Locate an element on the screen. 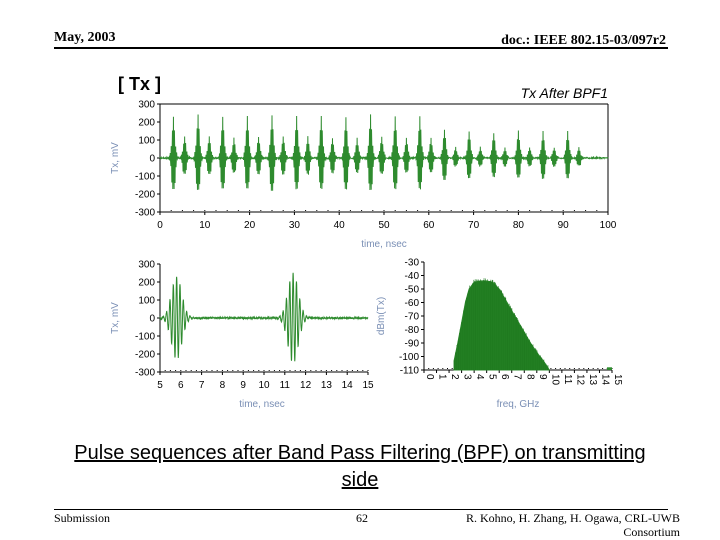 Image resolution: width=720 pixels, height=540 pixels. chart-2-xtick-label: 15 is located at coordinates (617, 380).